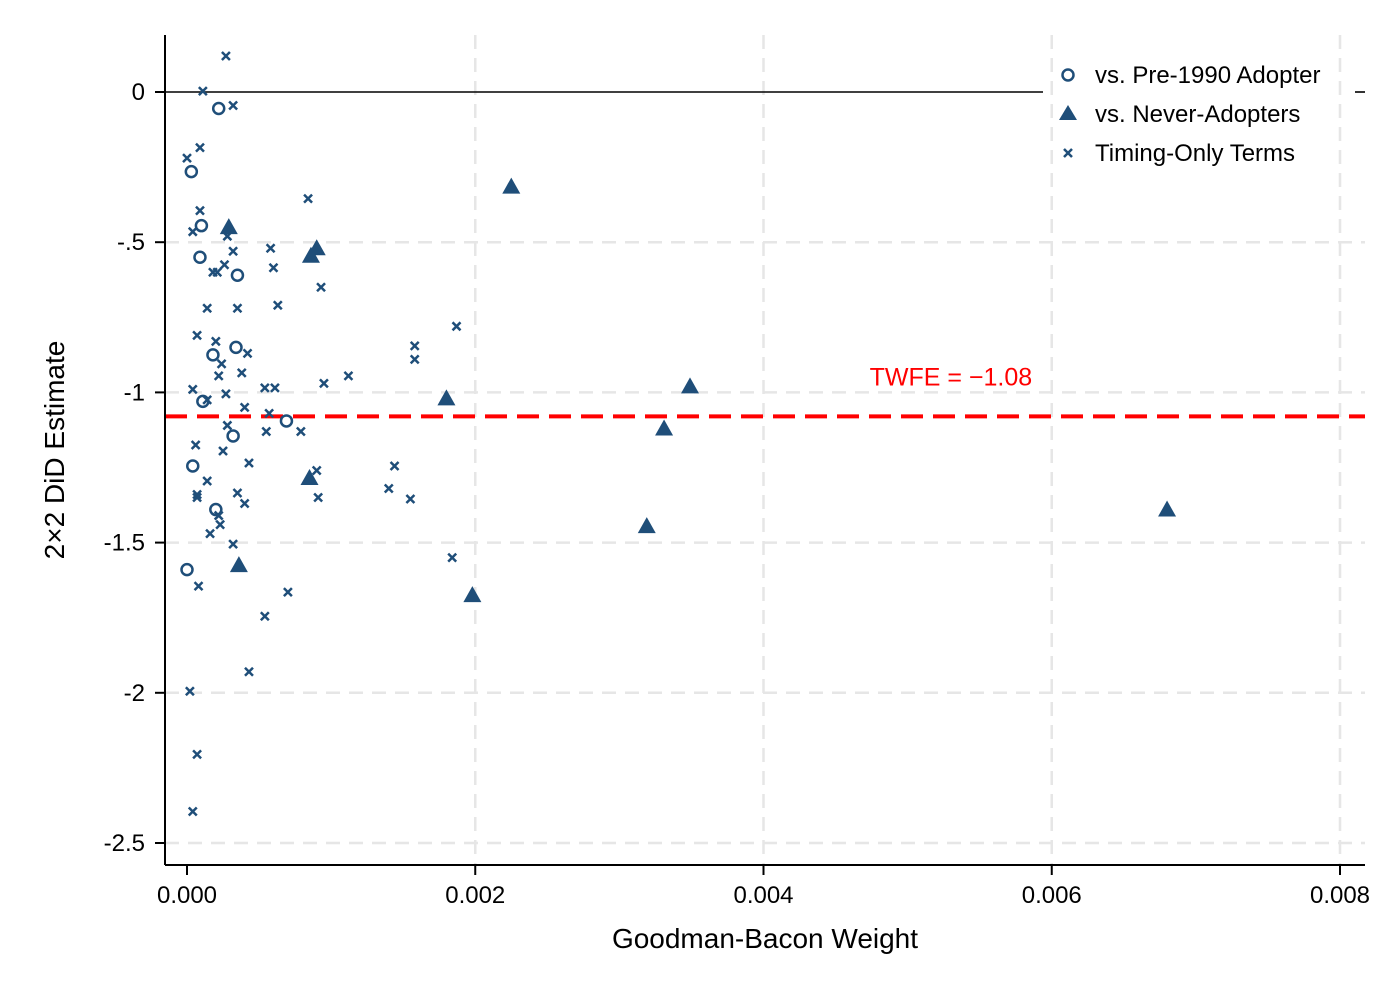 Image resolution: width=1400 pixels, height=1000 pixels. Describe the element at coordinates (1195, 153) in the screenshot. I see `legend-label-timing-only: Timing-Only Terms` at that location.